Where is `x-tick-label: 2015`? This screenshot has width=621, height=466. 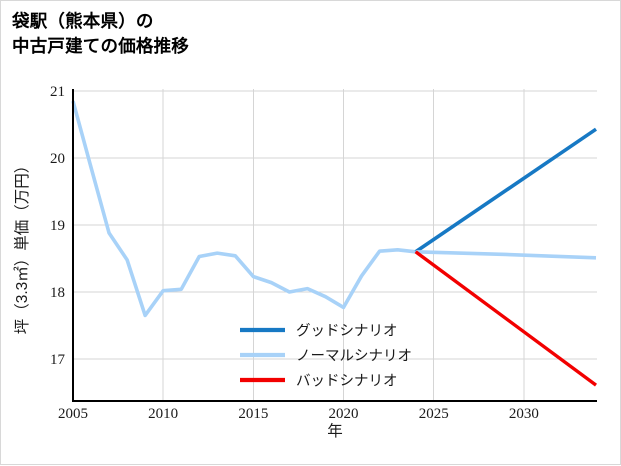
x-tick-label: 2015 is located at coordinates (253, 414).